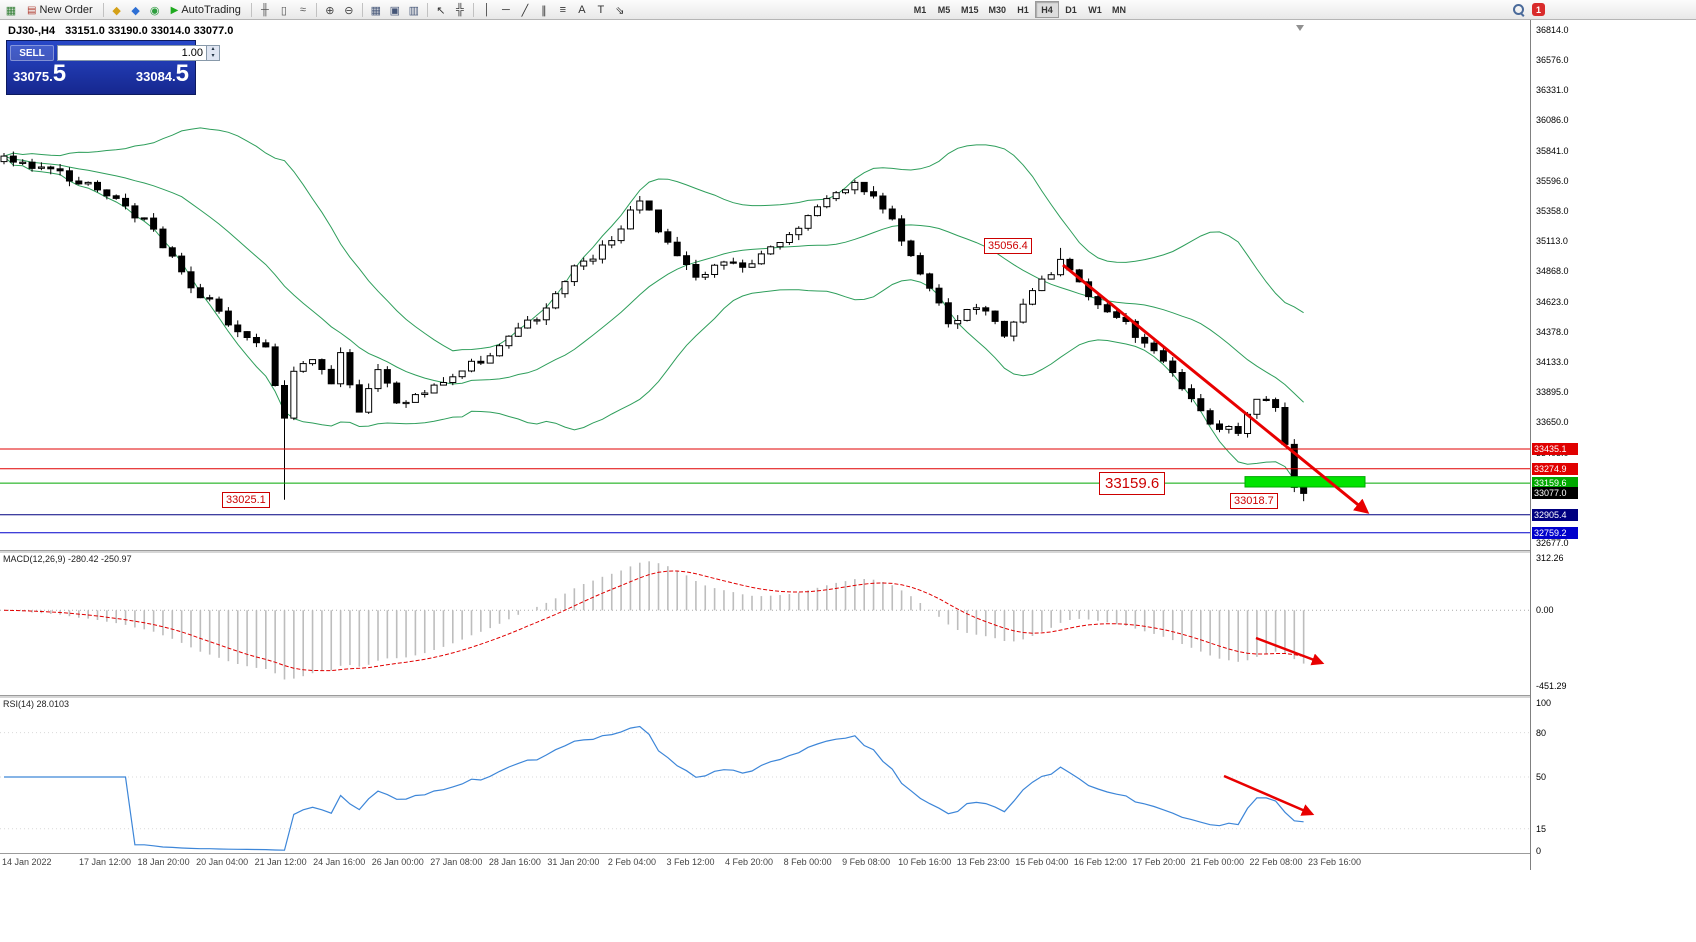  I want to click on text-icon: A, so click(582, 10).